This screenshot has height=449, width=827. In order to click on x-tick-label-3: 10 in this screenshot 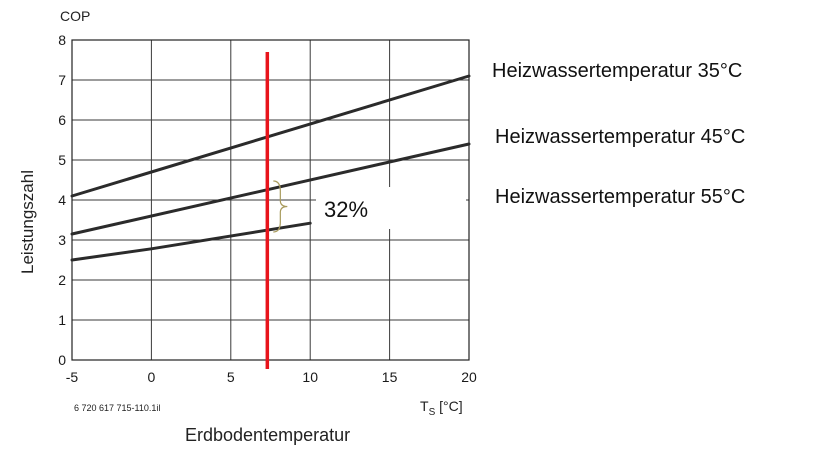, I will do `click(310, 377)`.